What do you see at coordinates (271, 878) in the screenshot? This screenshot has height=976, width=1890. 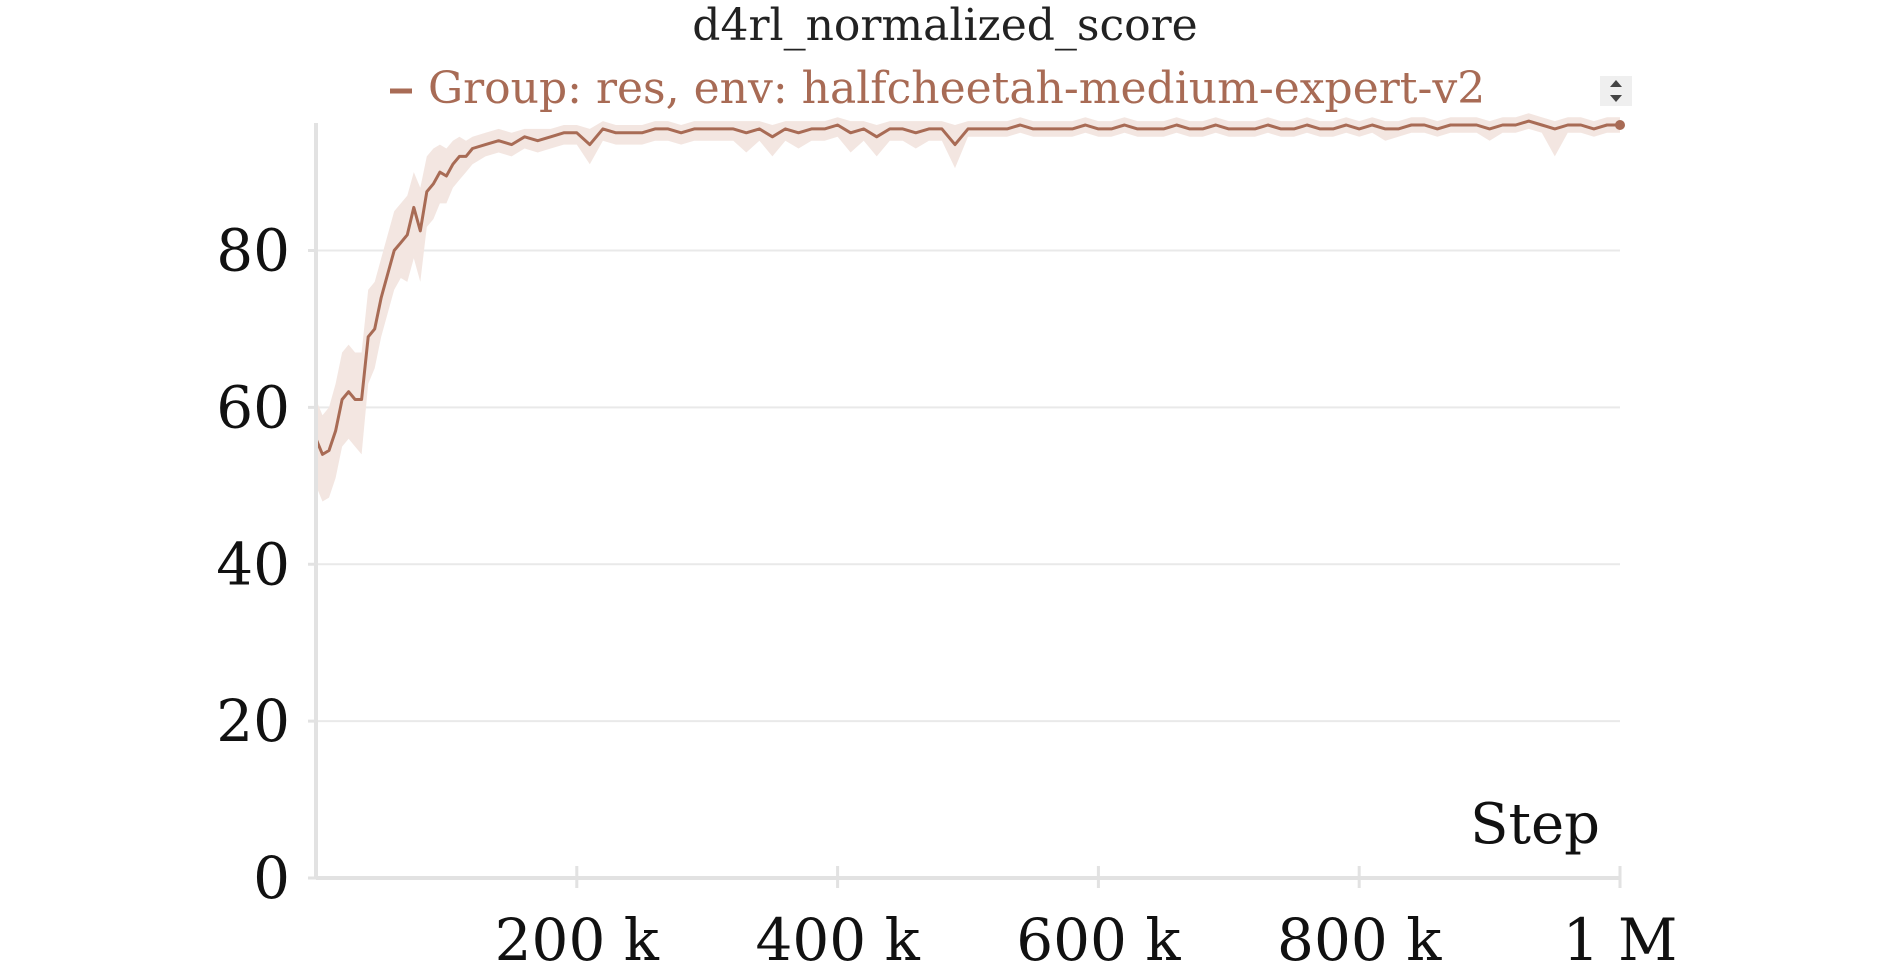 I see `y-tick-label-0: 0` at bounding box center [271, 878].